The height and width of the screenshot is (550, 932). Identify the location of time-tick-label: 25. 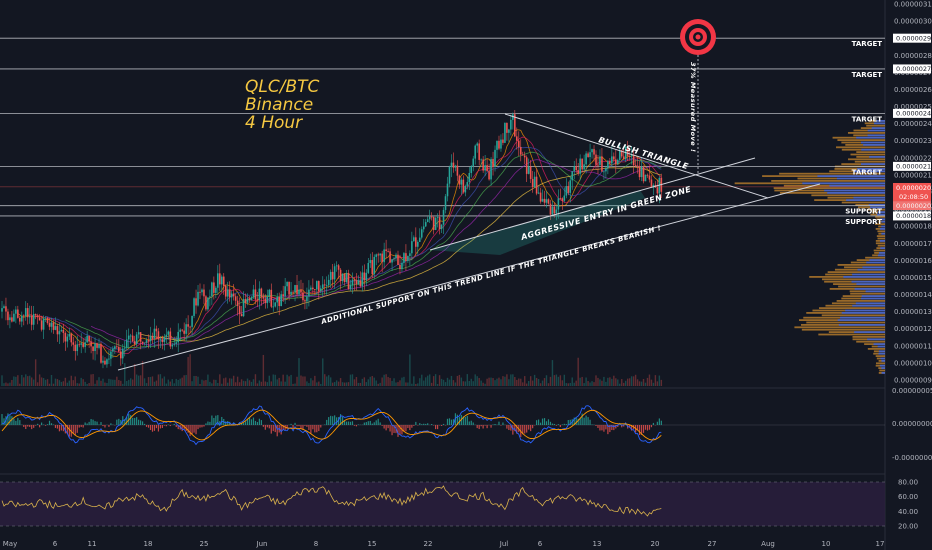
(204, 544).